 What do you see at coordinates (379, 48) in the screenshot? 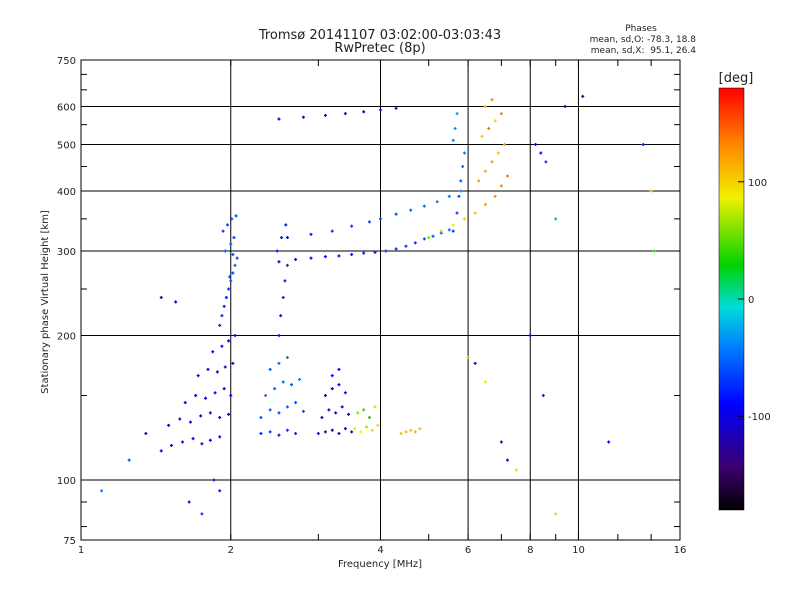
I see `chart-subtitle: RwPretec (8p)` at bounding box center [379, 48].